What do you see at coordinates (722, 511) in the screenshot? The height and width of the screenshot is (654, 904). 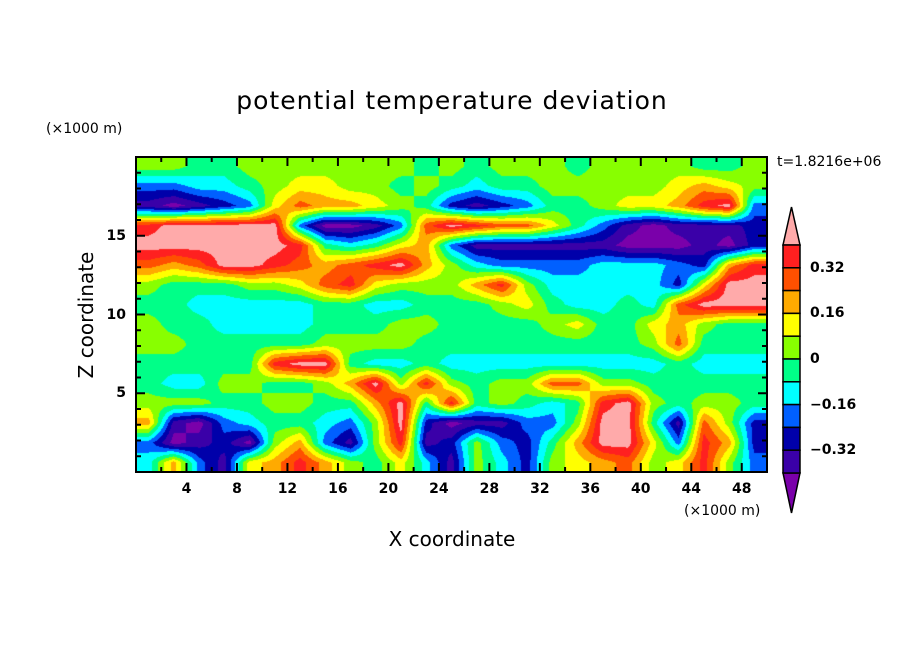 I see `x-axis-unit: (×1000 m)` at bounding box center [722, 511].